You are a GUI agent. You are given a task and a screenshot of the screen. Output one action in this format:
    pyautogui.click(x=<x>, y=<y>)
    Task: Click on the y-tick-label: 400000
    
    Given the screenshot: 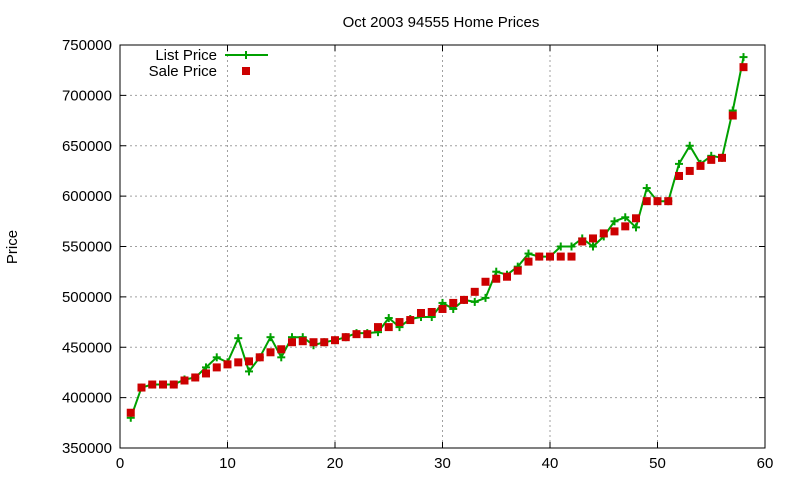 What is the action you would take?
    pyautogui.click(x=87, y=398)
    